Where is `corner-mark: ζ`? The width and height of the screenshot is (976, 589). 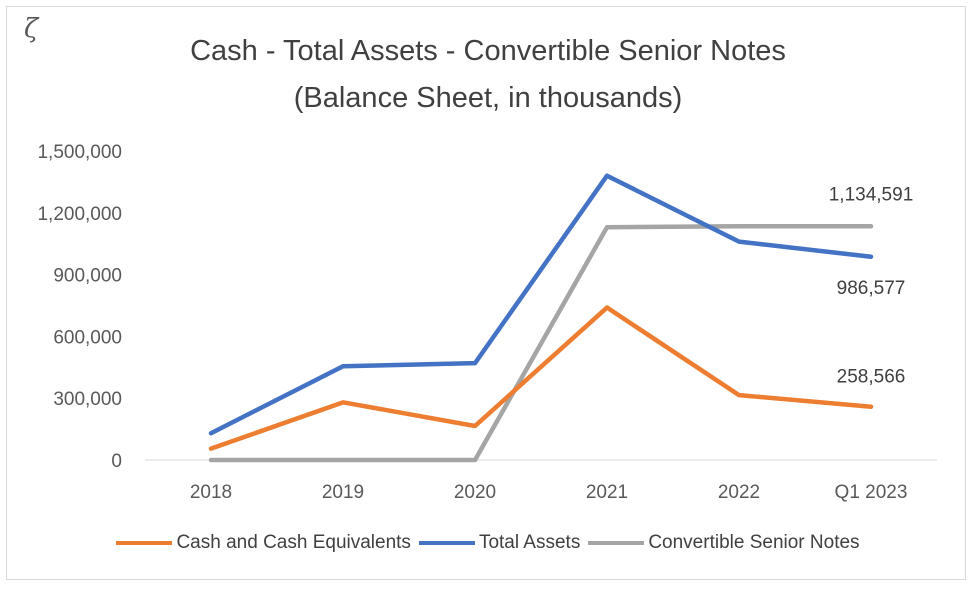 corner-mark: ζ is located at coordinates (31, 29).